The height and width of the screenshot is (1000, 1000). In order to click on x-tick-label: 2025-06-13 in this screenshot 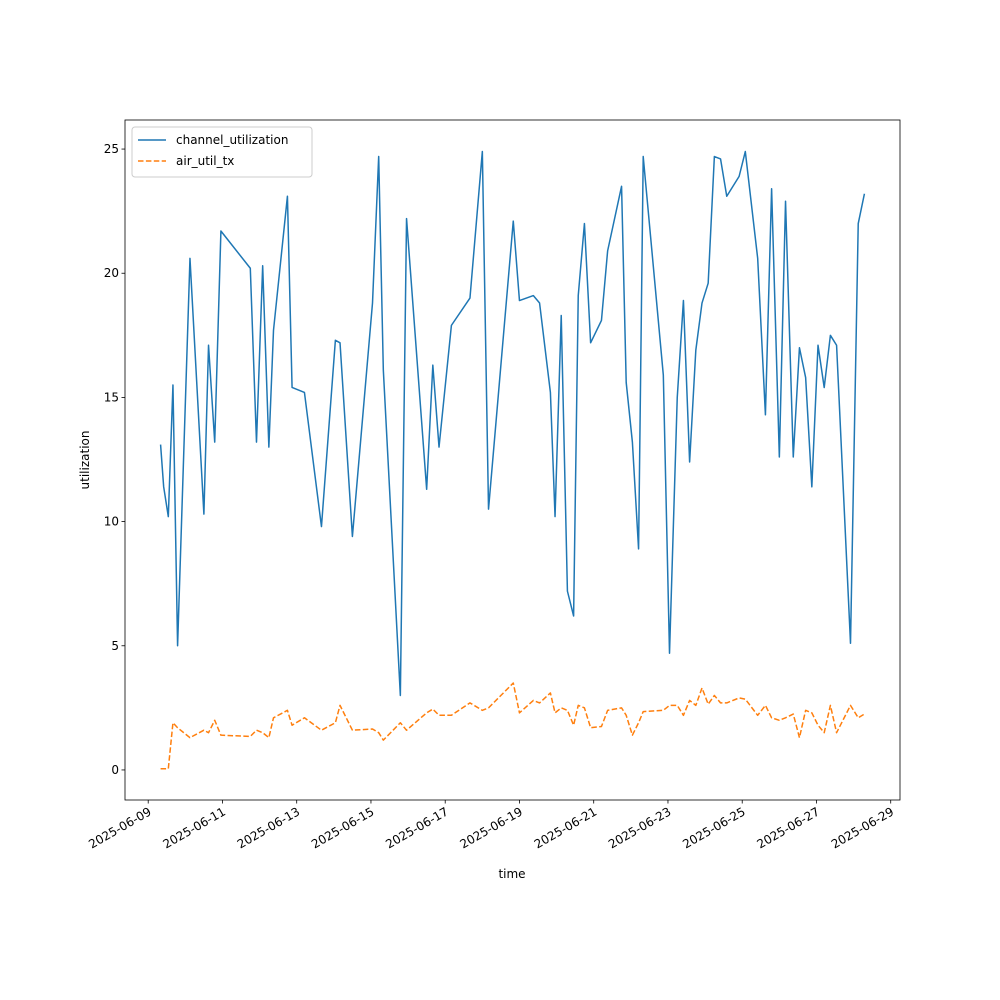, I will do `click(268, 827)`.